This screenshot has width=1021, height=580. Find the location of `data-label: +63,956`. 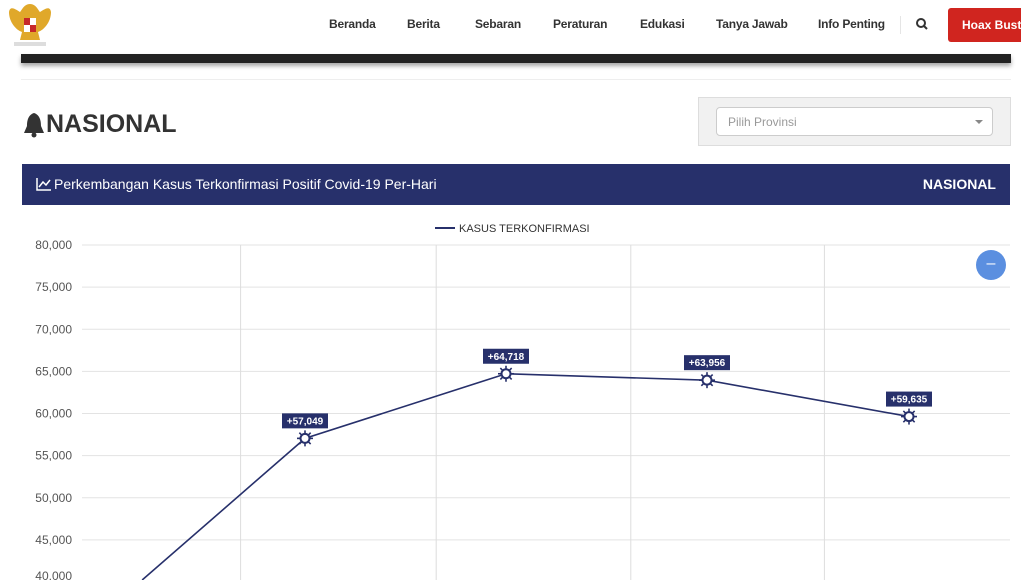

data-label: +63,956 is located at coordinates (707, 363).